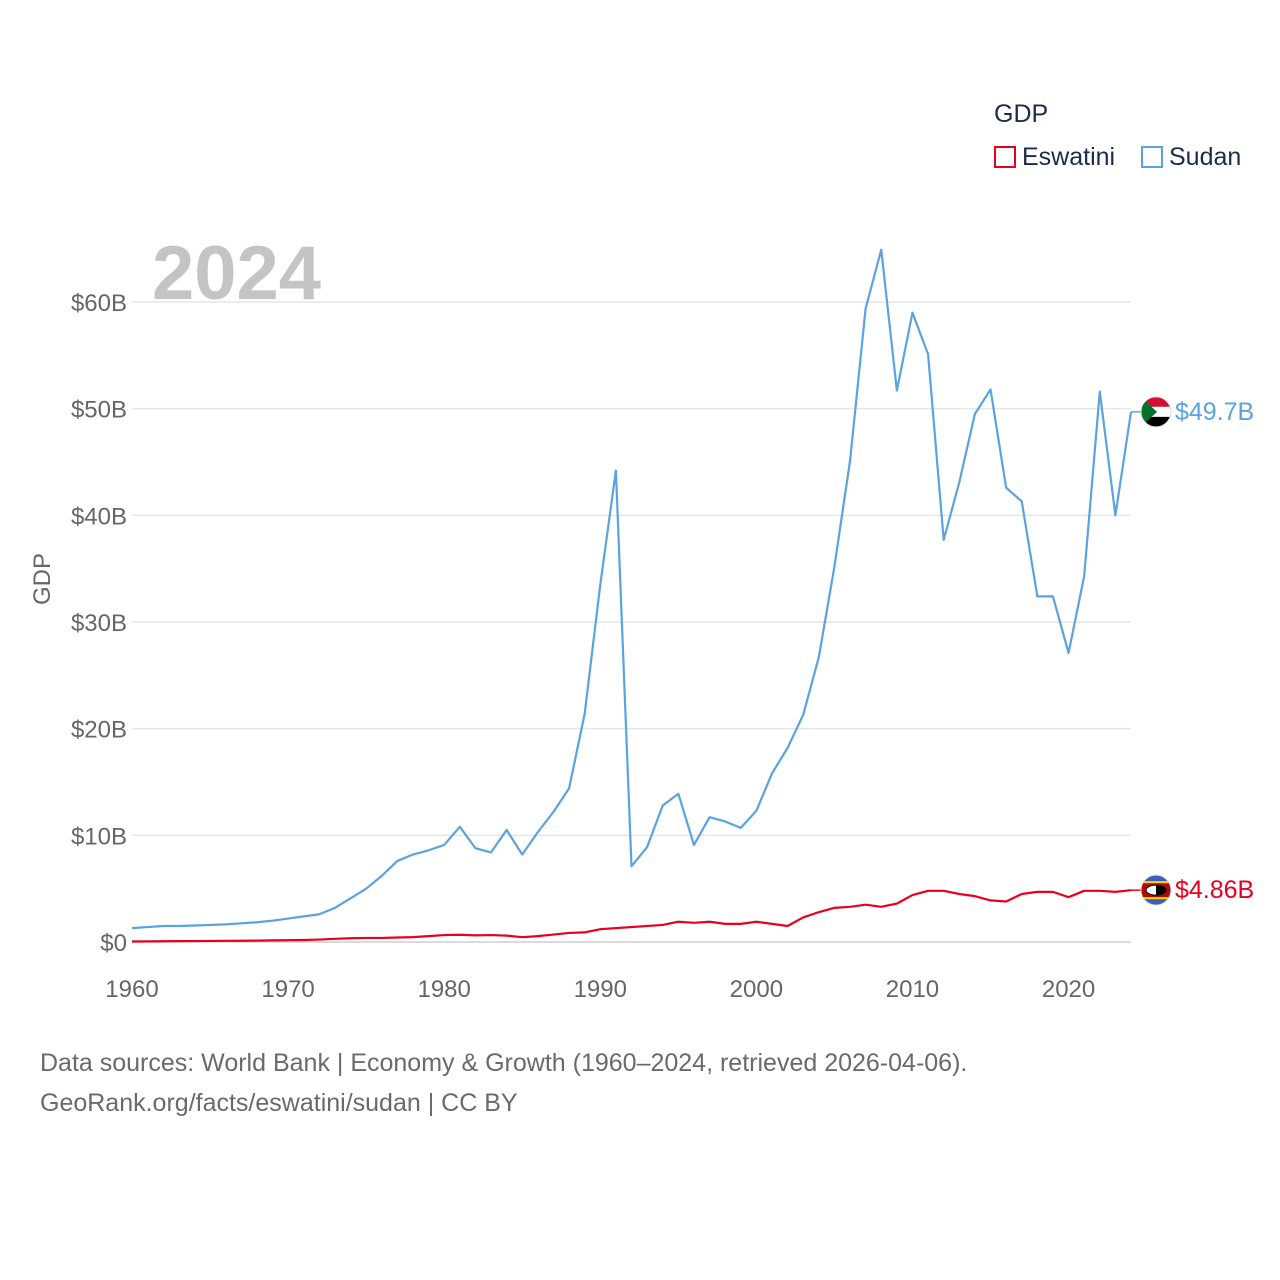 The width and height of the screenshot is (1280, 1280). What do you see at coordinates (99, 516) in the screenshot?
I see `y-tick-label: $40B` at bounding box center [99, 516].